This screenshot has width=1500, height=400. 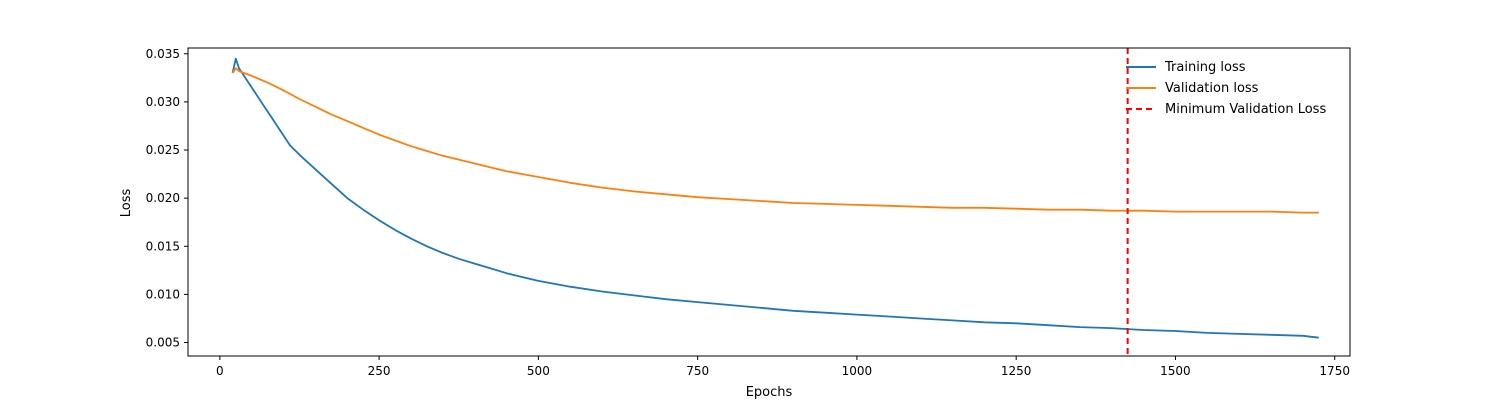 I want to click on x-axis-ticks: 0 250 500 750 1000 1250 1500 1750, so click(x=783, y=367).